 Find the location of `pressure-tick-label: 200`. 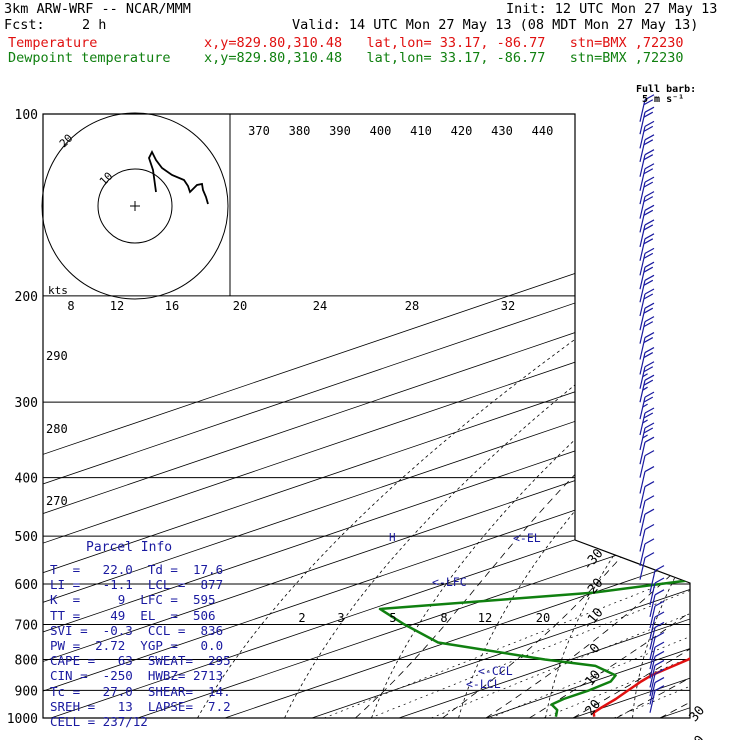

pressure-tick-label: 200 is located at coordinates (26, 297).